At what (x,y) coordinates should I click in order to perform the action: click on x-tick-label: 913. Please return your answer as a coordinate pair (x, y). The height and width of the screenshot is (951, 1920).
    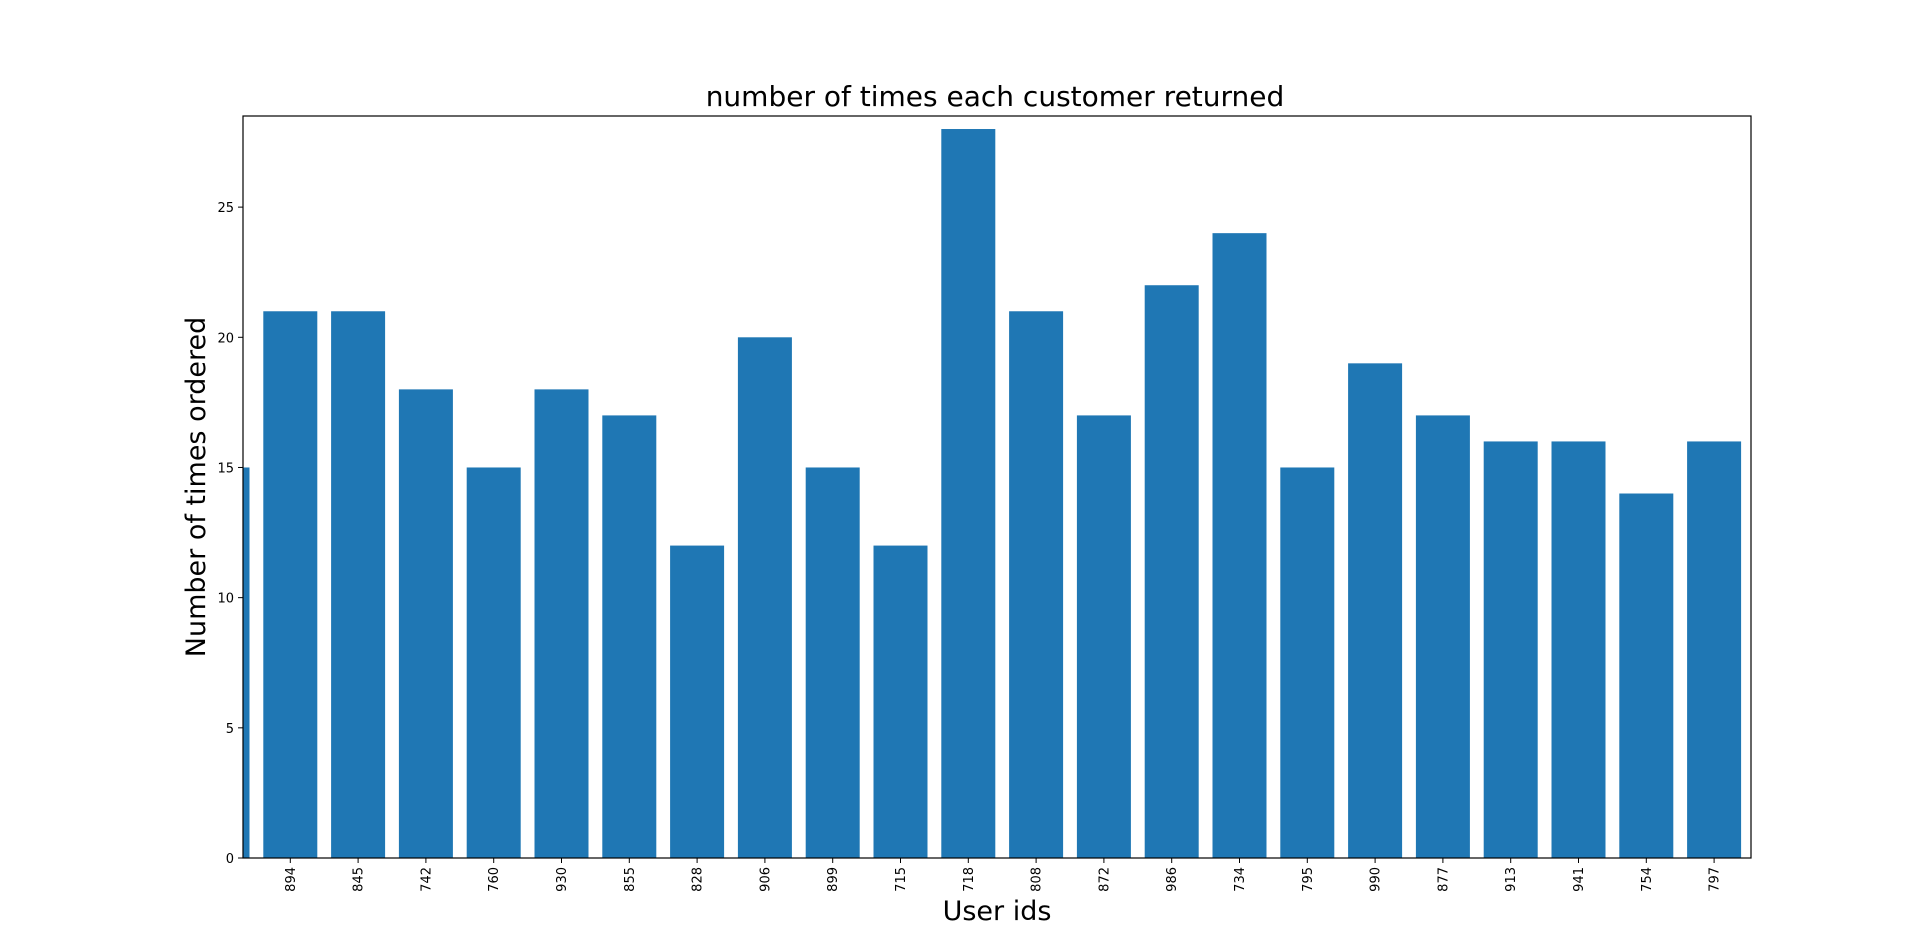
    Looking at the image, I should click on (1511, 879).